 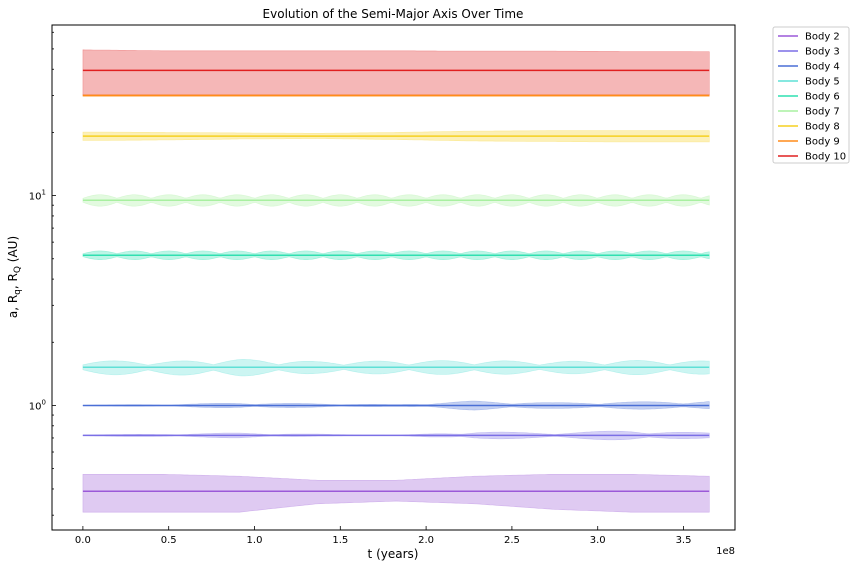 I want to click on x-axis-ticks: 0.0 0.5 1.0 1.5 2.0 2.5 3.0 3.5, so click(x=383, y=536).